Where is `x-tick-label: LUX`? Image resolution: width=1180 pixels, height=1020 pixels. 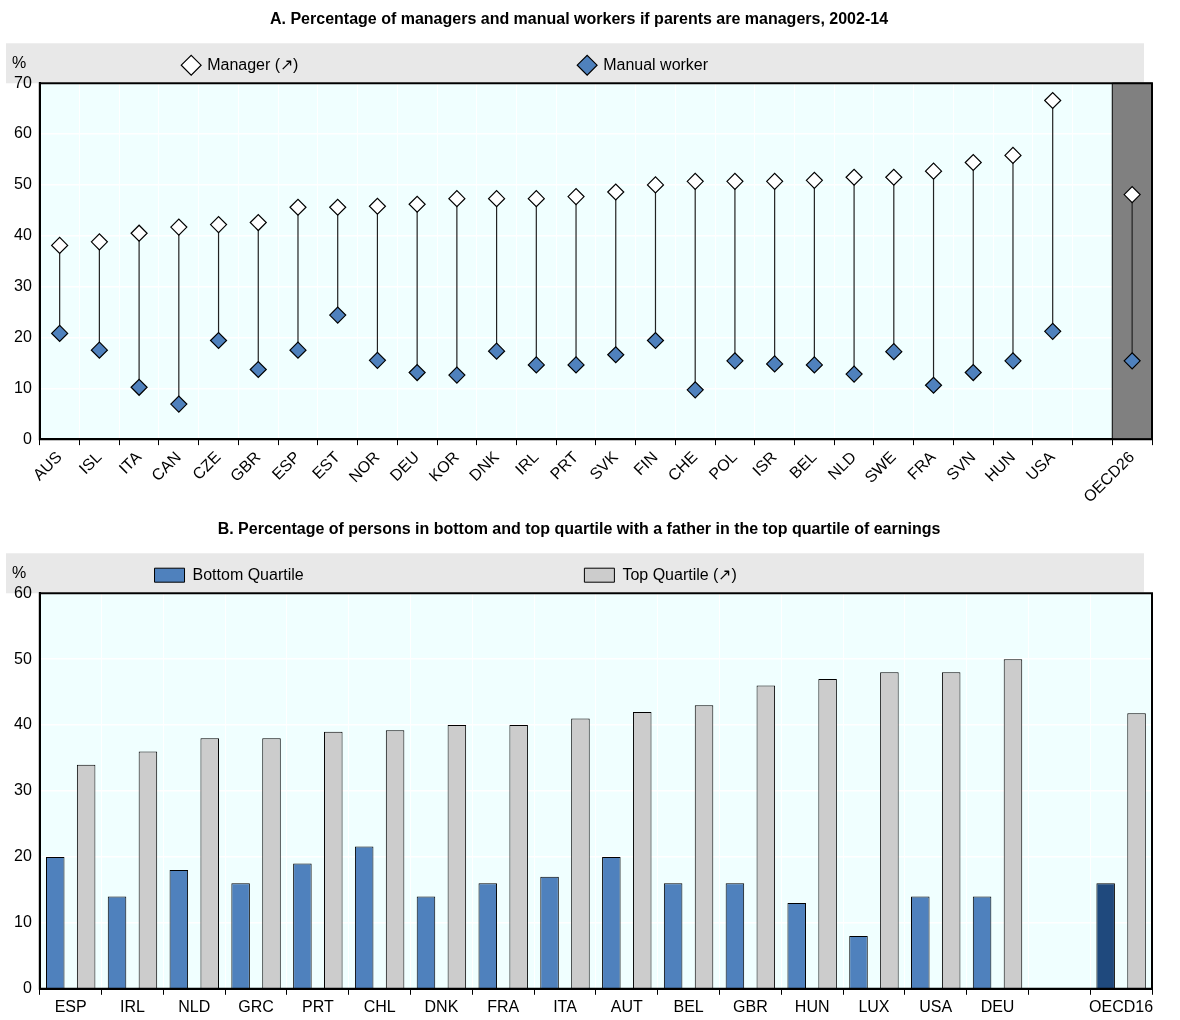
x-tick-label: LUX is located at coordinates (874, 1006).